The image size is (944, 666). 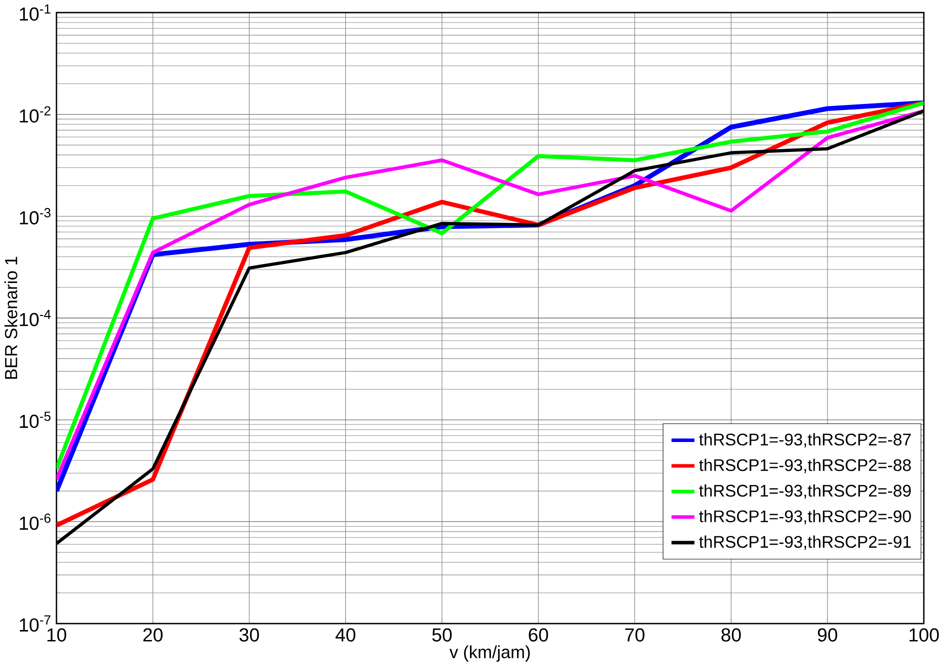 What do you see at coordinates (805, 440) in the screenshot?
I see `legend-label: thRSCP1=-93,thRSCP2=-87` at bounding box center [805, 440].